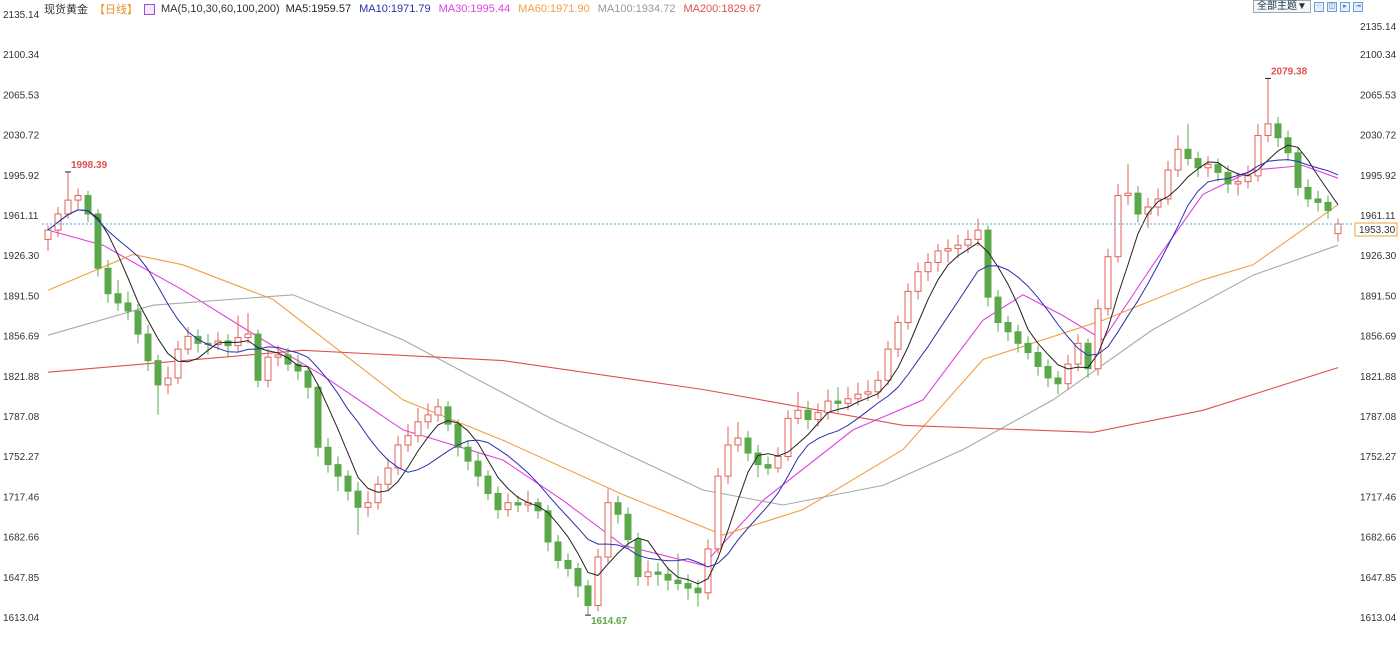 This screenshot has height=646, width=1400. I want to click on scroll-right-icon: ▸, so click(1344, 6).